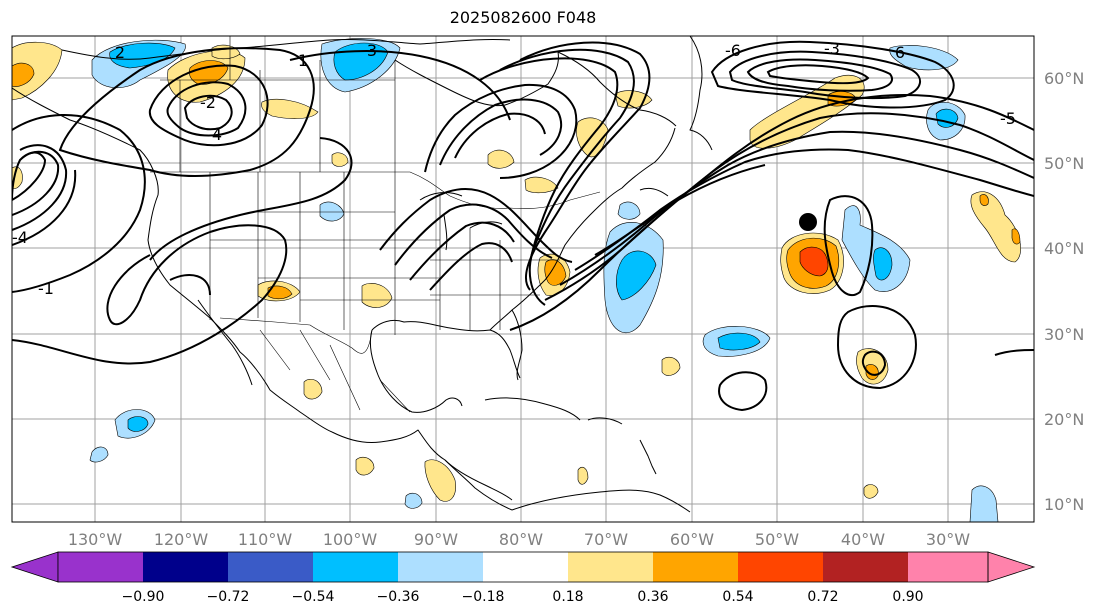 This screenshot has width=1105, height=615. What do you see at coordinates (372, 50) in the screenshot?
I see `contour-label: 3` at bounding box center [372, 50].